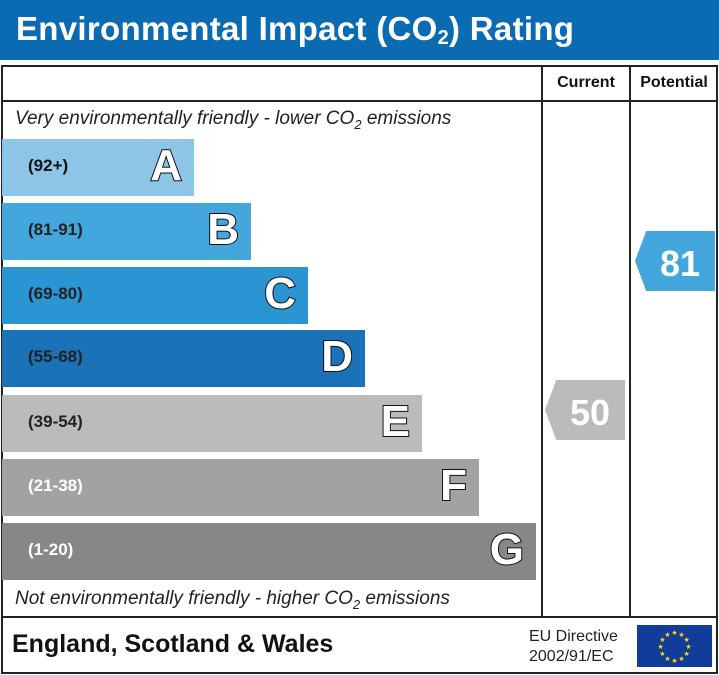 This screenshot has height=675, width=719. What do you see at coordinates (55, 356) in the screenshot?
I see `band-range: (55-68)` at bounding box center [55, 356].